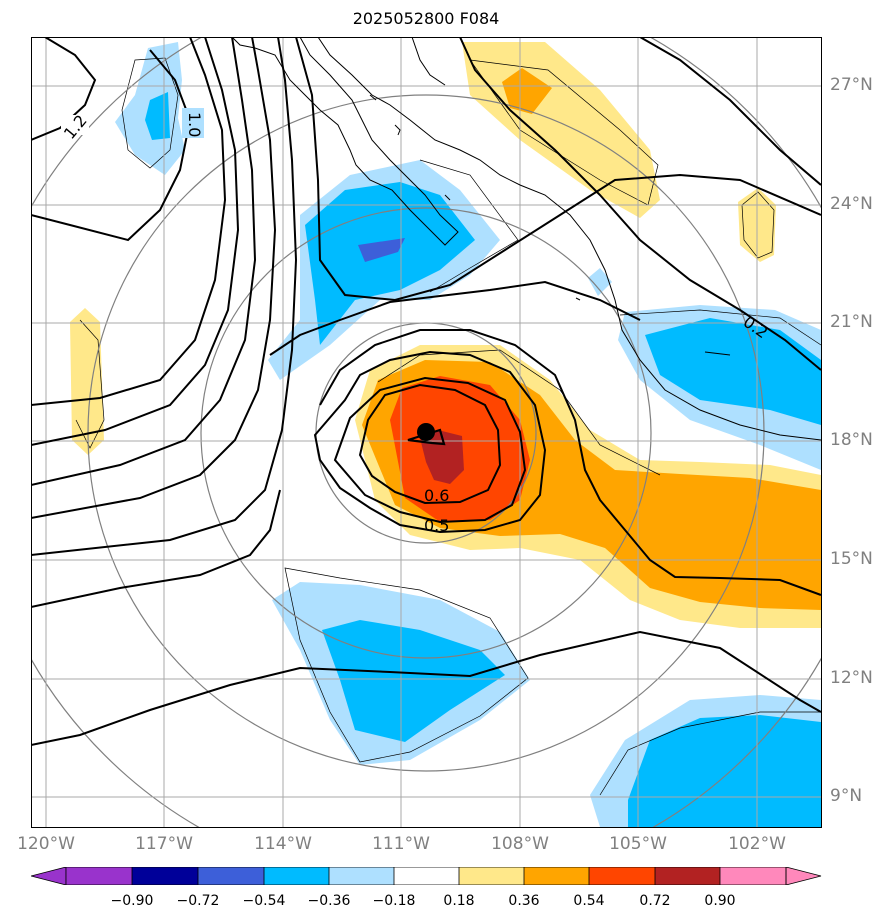 Image resolution: width=892 pixels, height=924 pixels. What do you see at coordinates (164, 844) in the screenshot?
I see `lon-label-117w: 117°W` at bounding box center [164, 844].